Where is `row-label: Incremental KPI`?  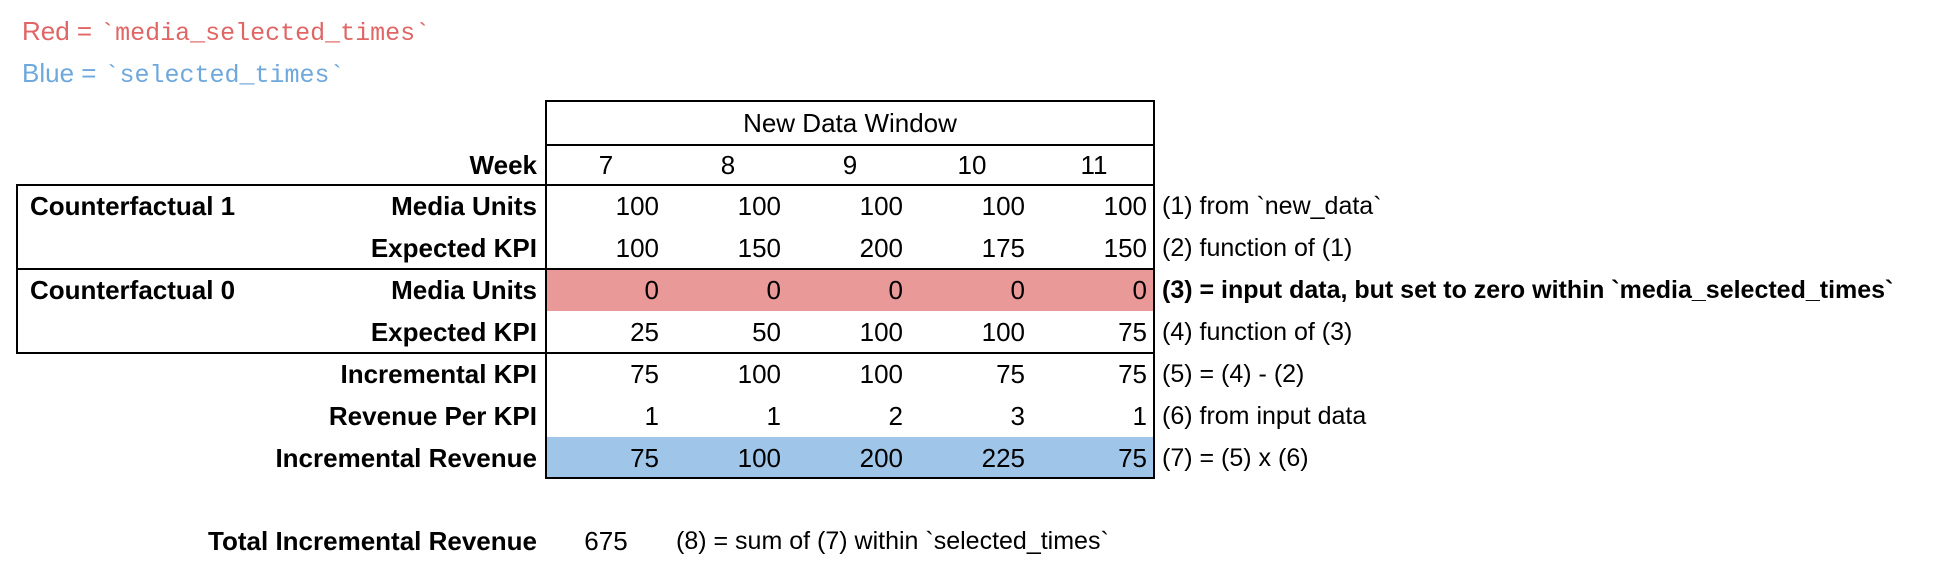
row-label: Incremental KPI is located at coordinates (438, 374).